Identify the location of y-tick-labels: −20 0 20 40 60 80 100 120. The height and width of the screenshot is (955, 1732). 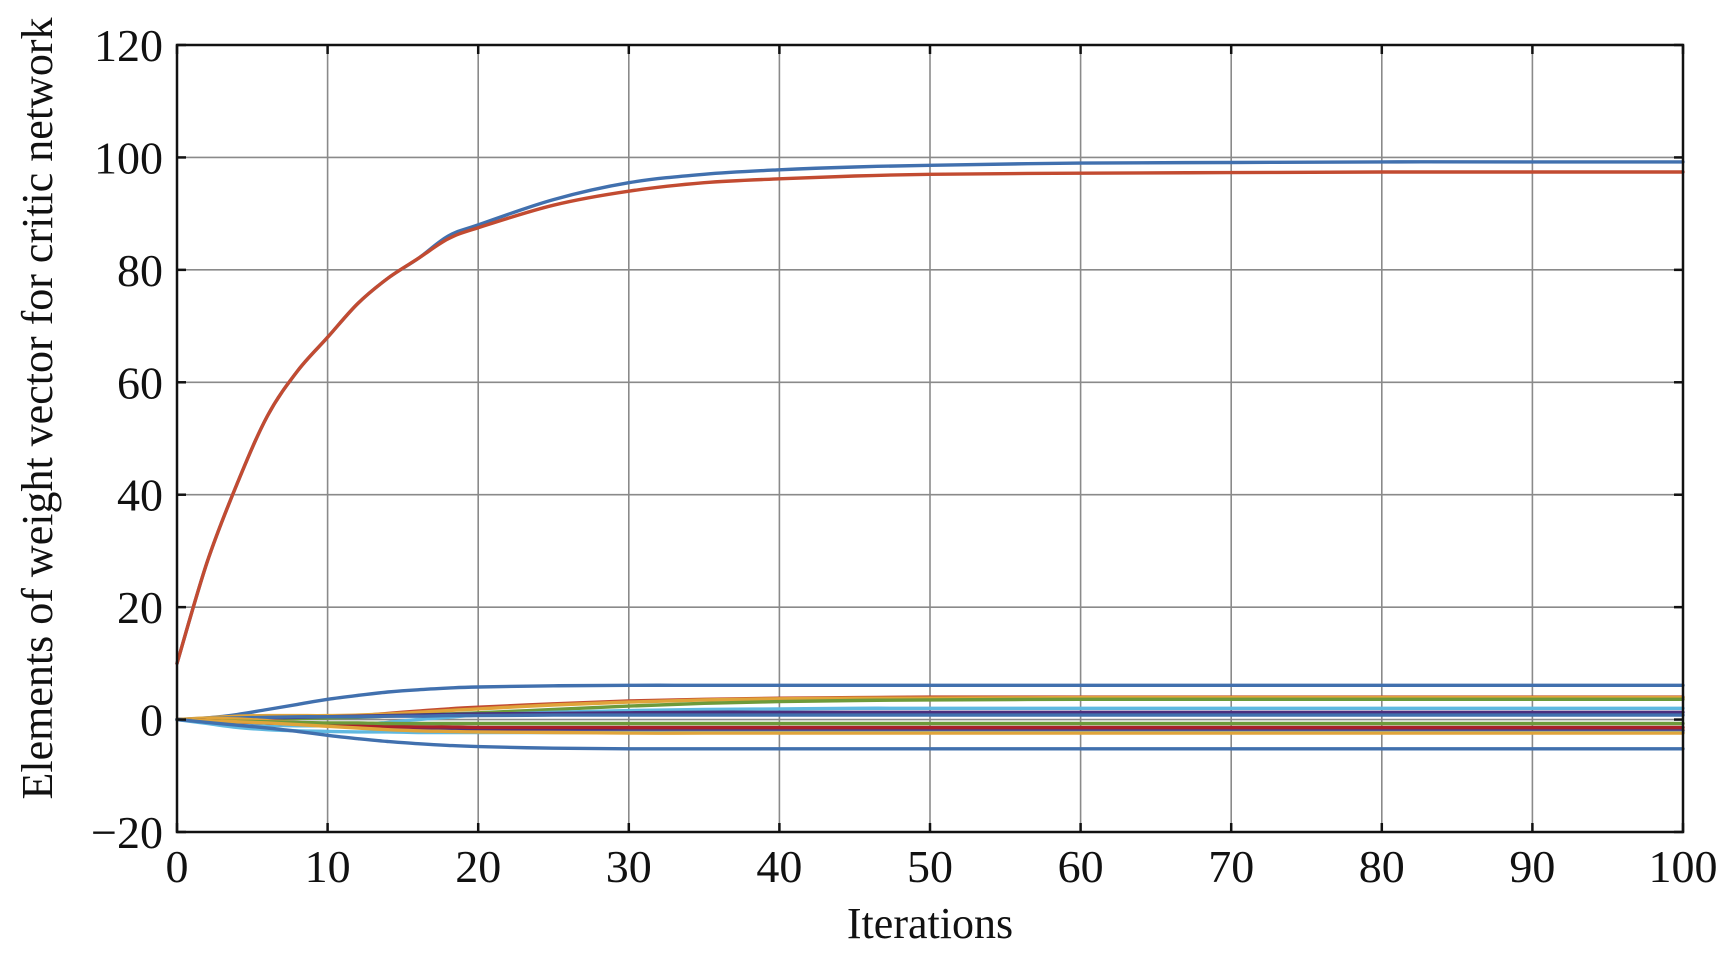
(127, 439).